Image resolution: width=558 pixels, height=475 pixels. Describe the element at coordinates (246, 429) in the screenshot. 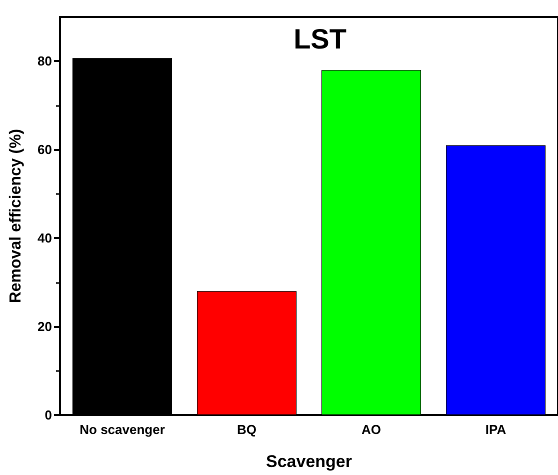

I see `x-tick-label: BQ` at that location.